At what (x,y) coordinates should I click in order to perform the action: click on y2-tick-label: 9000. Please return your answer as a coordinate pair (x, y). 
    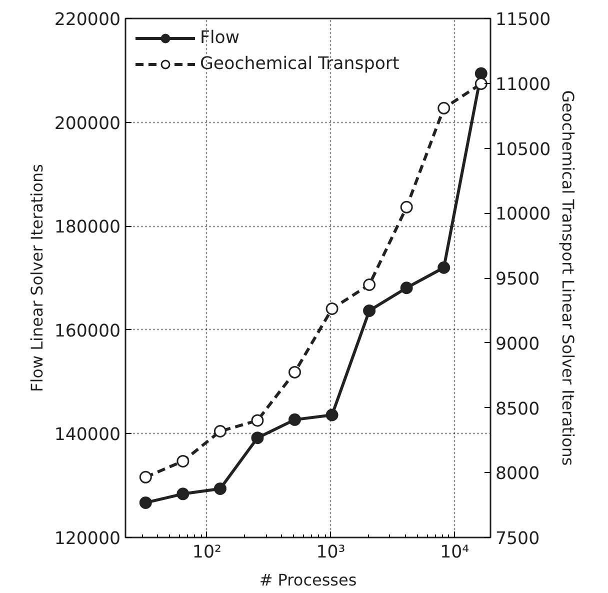
    Looking at the image, I should click on (518, 344).